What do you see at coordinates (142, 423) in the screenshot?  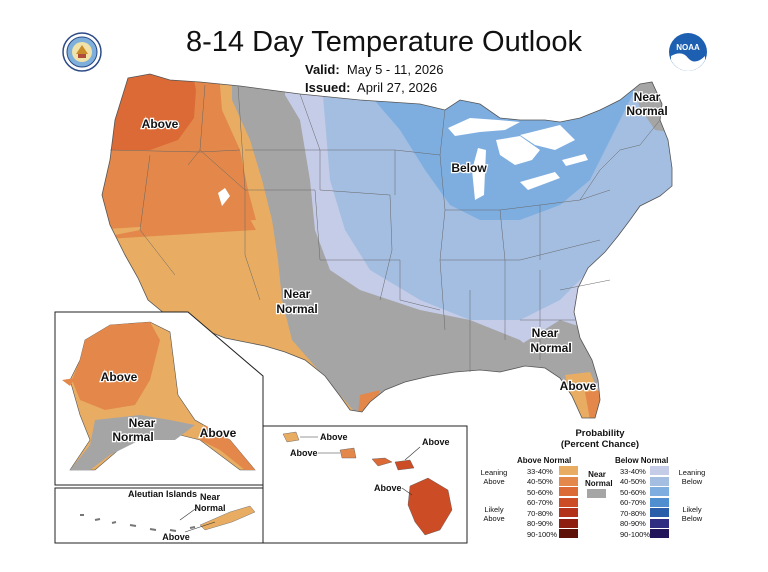 I see `label-alaska-near-normal: Near` at bounding box center [142, 423].